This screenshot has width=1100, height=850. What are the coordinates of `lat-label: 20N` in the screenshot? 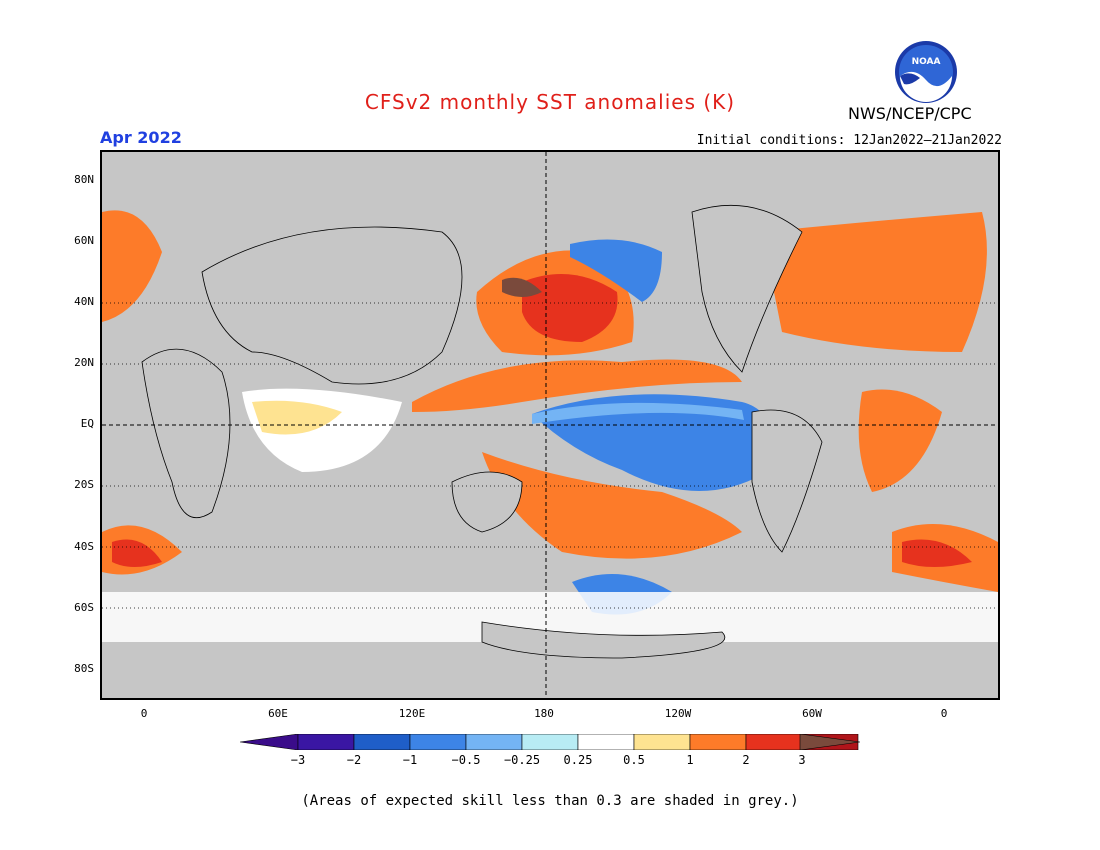 It's located at (84, 362).